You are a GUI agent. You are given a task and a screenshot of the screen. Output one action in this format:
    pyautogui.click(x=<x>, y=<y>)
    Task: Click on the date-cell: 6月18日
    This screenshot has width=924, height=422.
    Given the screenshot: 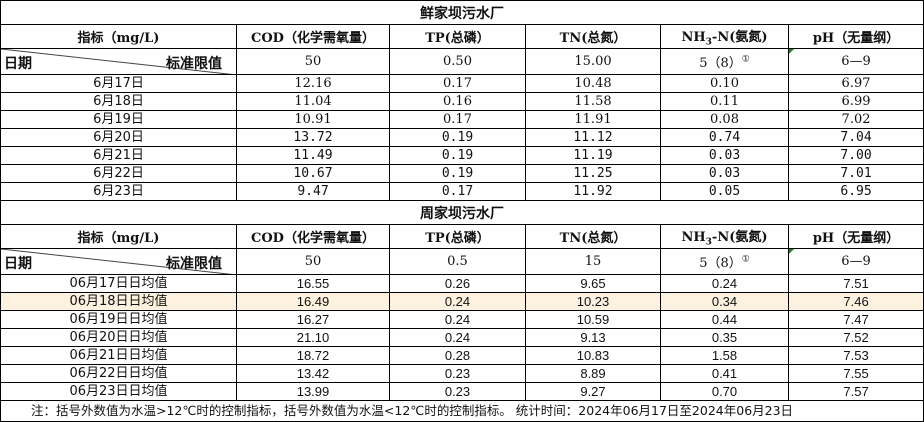 What is the action you would take?
    pyautogui.click(x=118, y=101)
    